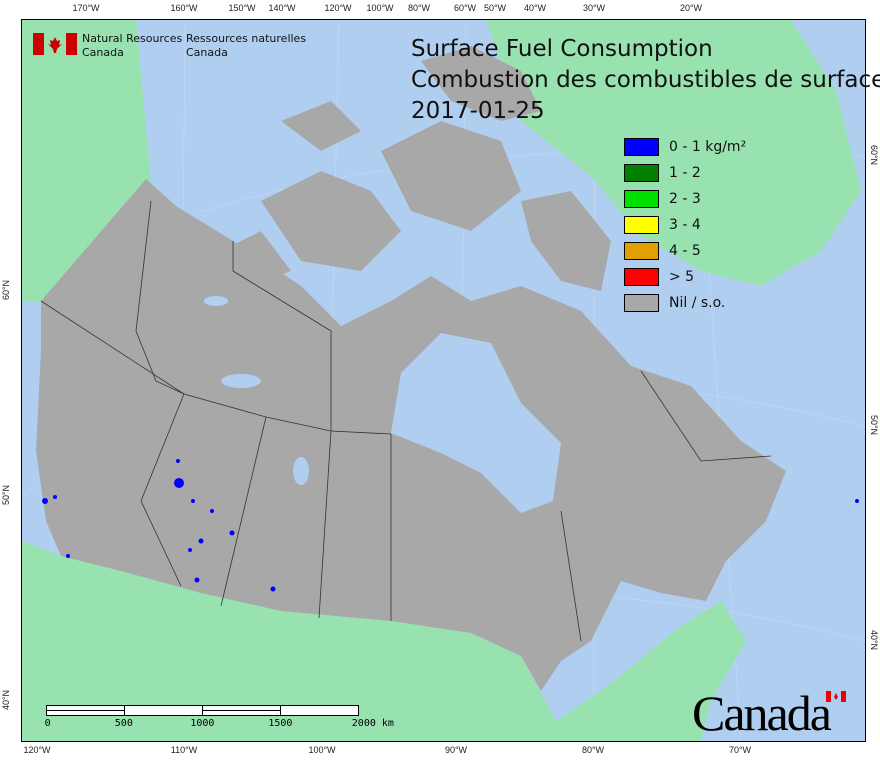 The height and width of the screenshot is (760, 880). I want to click on lon-label: 20°W, so click(691, 8).